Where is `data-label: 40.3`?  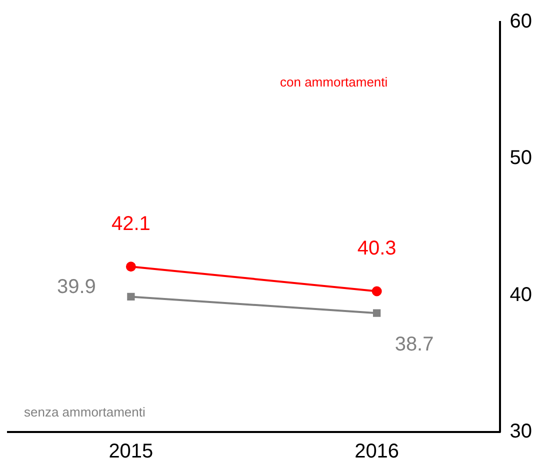 data-label: 40.3 is located at coordinates (376, 249).